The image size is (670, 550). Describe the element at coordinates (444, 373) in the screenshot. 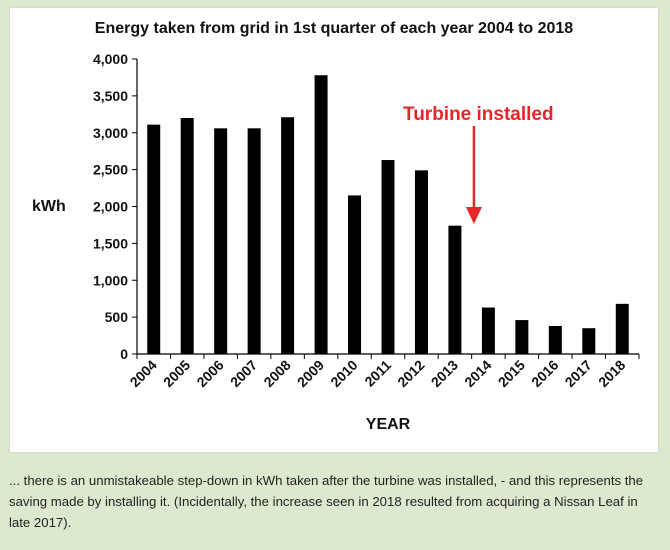

I see `x-tick-label: 2013` at that location.